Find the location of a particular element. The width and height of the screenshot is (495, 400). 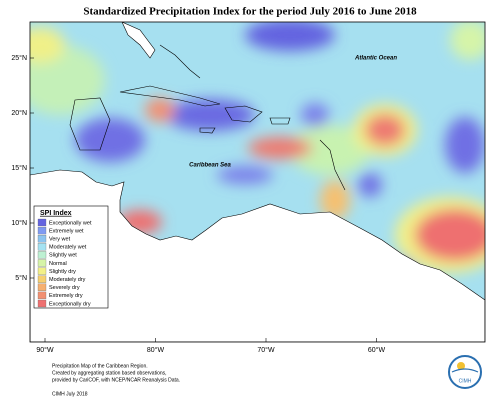

lat-label: 10°N is located at coordinates (19, 223).